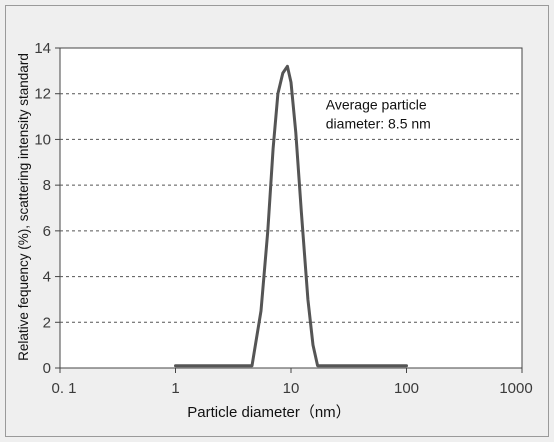 The height and width of the screenshot is (442, 554). Describe the element at coordinates (47, 231) in the screenshot. I see `y-tick-label-6: 6` at that location.